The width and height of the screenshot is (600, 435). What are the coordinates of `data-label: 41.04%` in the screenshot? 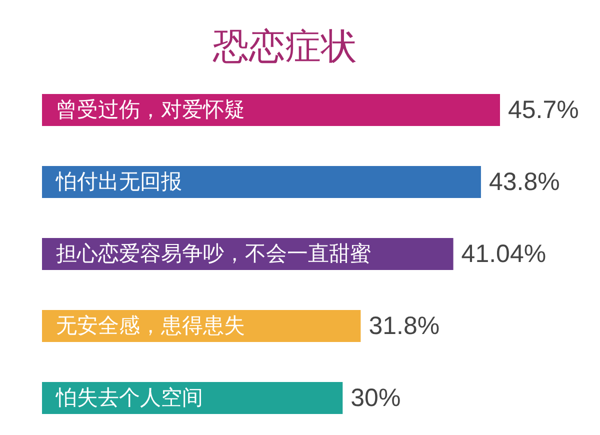 It's located at (503, 254).